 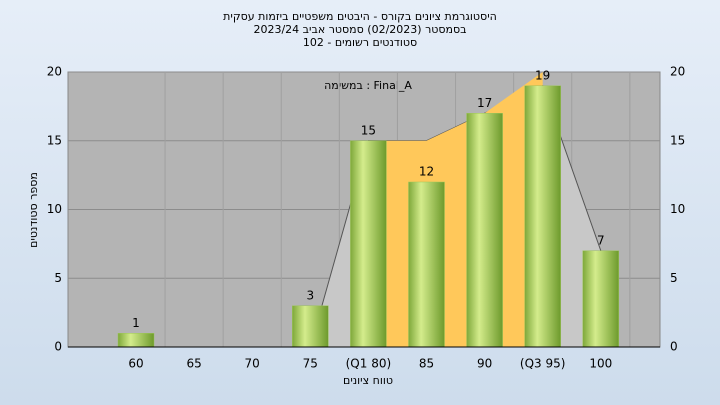 I want to click on annotation: במשימה : Final_A, so click(x=368, y=85).